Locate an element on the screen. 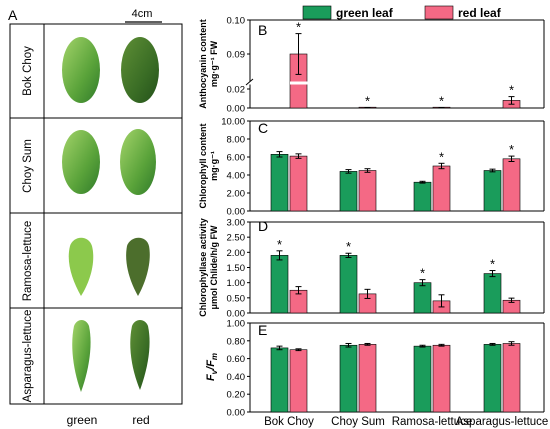 Image resolution: width=550 pixels, height=429 pixels. legend-swatch-green-leaf is located at coordinates (317, 12).